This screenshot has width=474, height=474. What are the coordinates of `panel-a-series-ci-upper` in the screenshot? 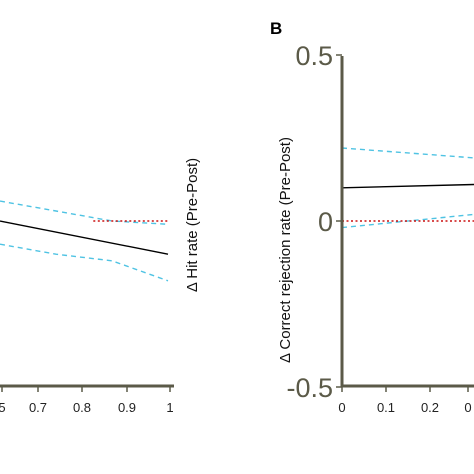 It's located at (84, 212).